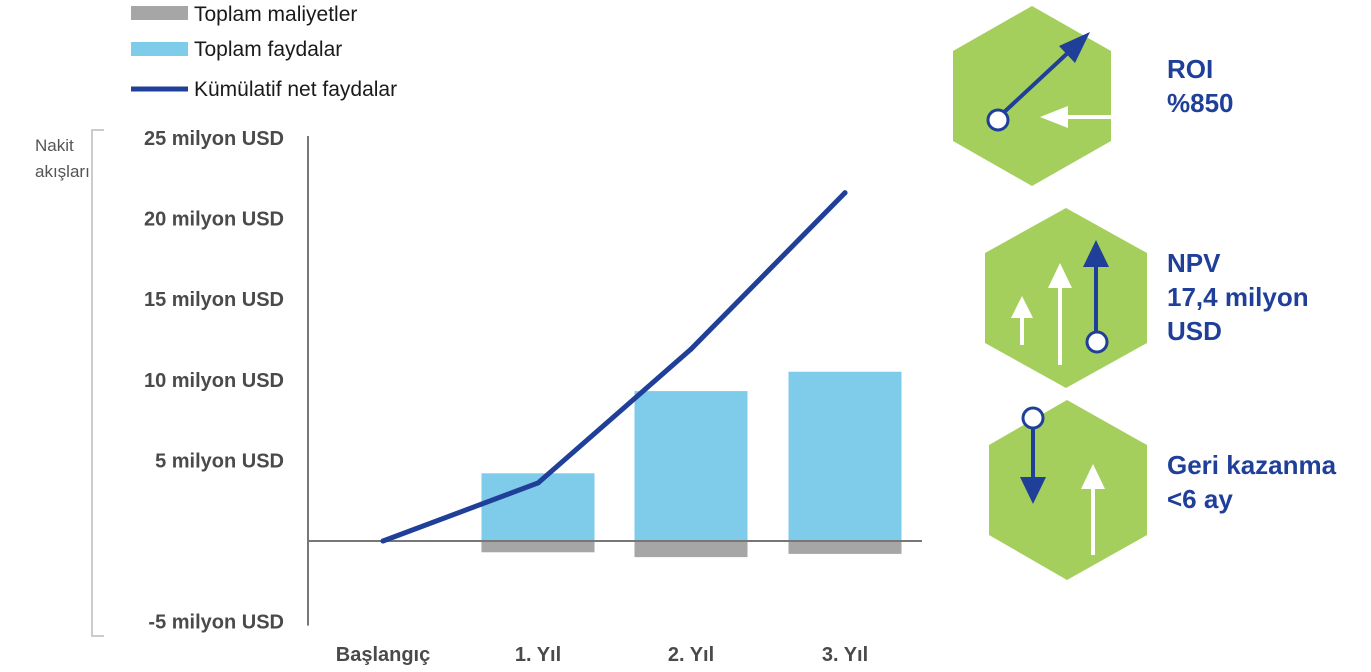 This screenshot has height=672, width=1371. Describe the element at coordinates (538, 655) in the screenshot. I see `x-tick-label: 1. Yıl` at that location.